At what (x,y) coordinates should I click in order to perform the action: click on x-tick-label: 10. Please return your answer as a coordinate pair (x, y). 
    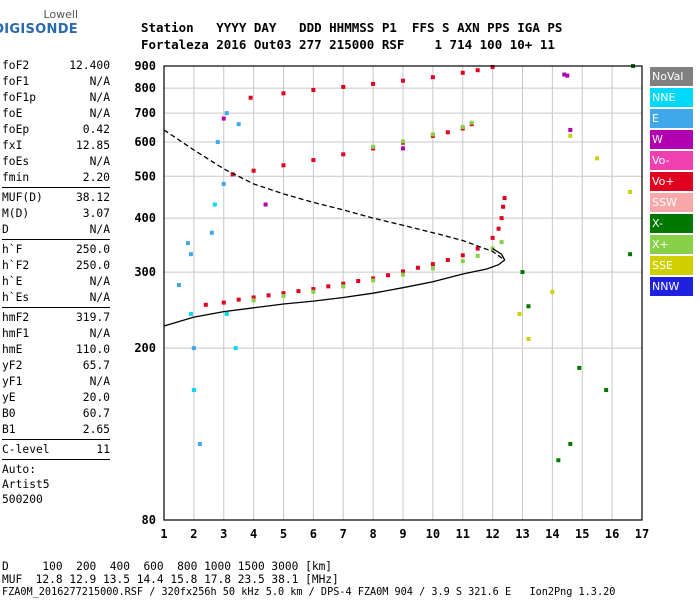
    Looking at the image, I should click on (433, 534).